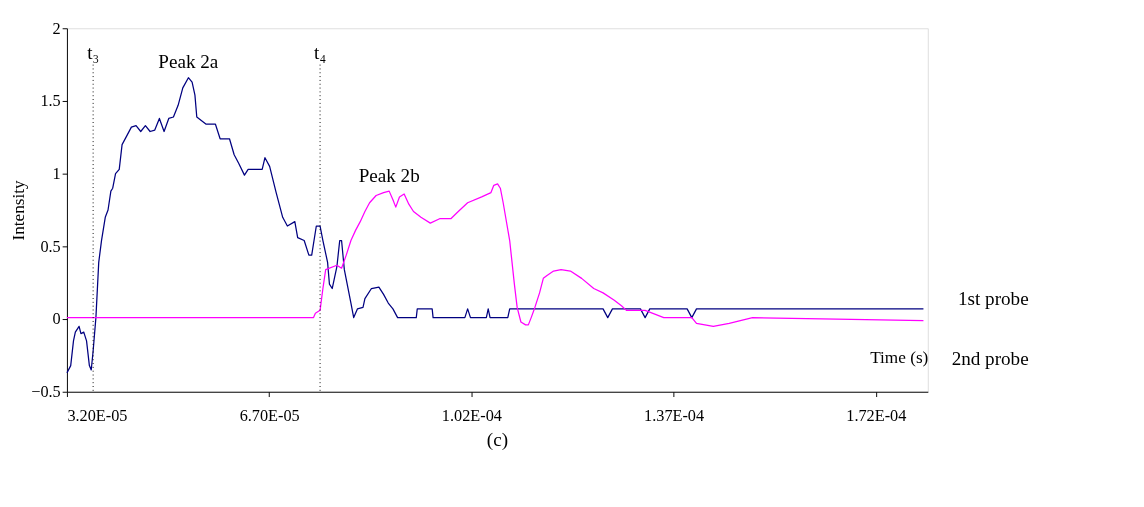 The image size is (1144, 507). What do you see at coordinates (50, 246) in the screenshot?
I see `y-tick-label: 0.5` at bounding box center [50, 246].